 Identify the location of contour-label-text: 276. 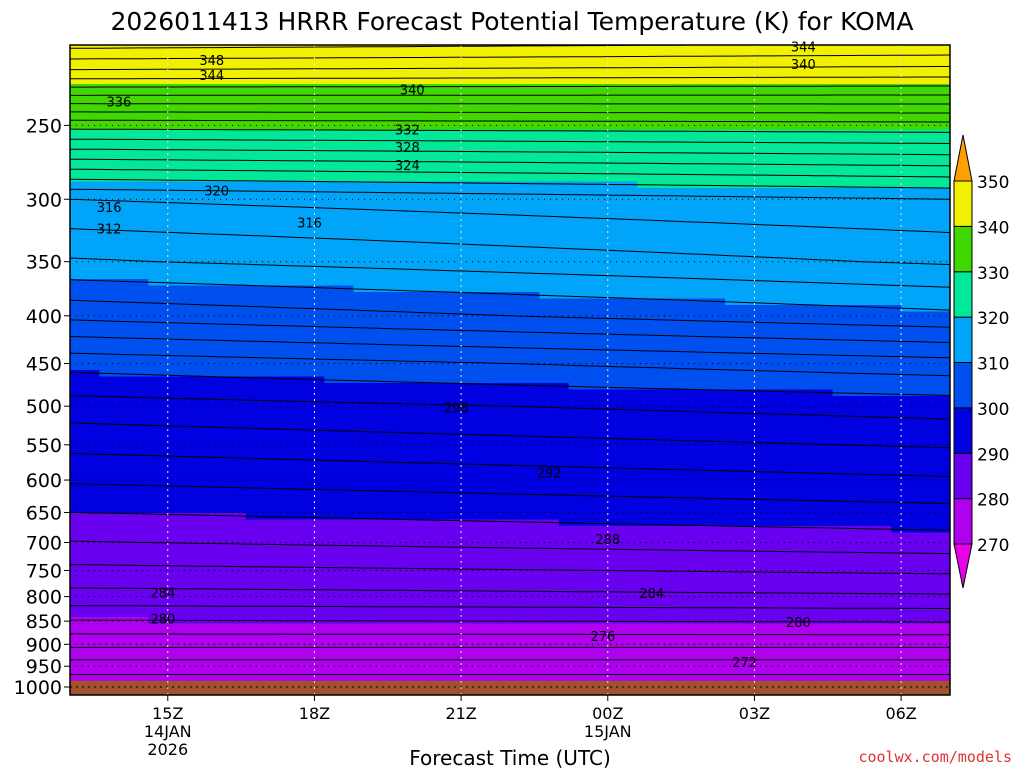
(602, 637).